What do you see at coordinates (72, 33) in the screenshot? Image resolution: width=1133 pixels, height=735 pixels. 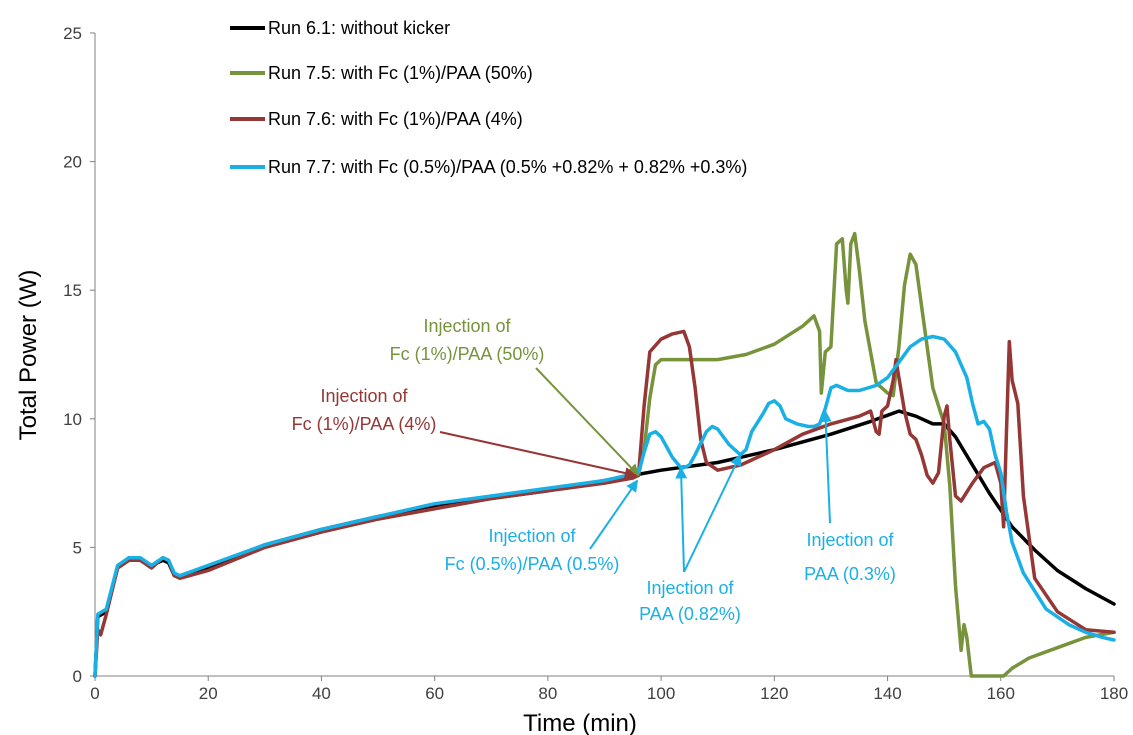 I see `y-tick-label: 25` at bounding box center [72, 33].